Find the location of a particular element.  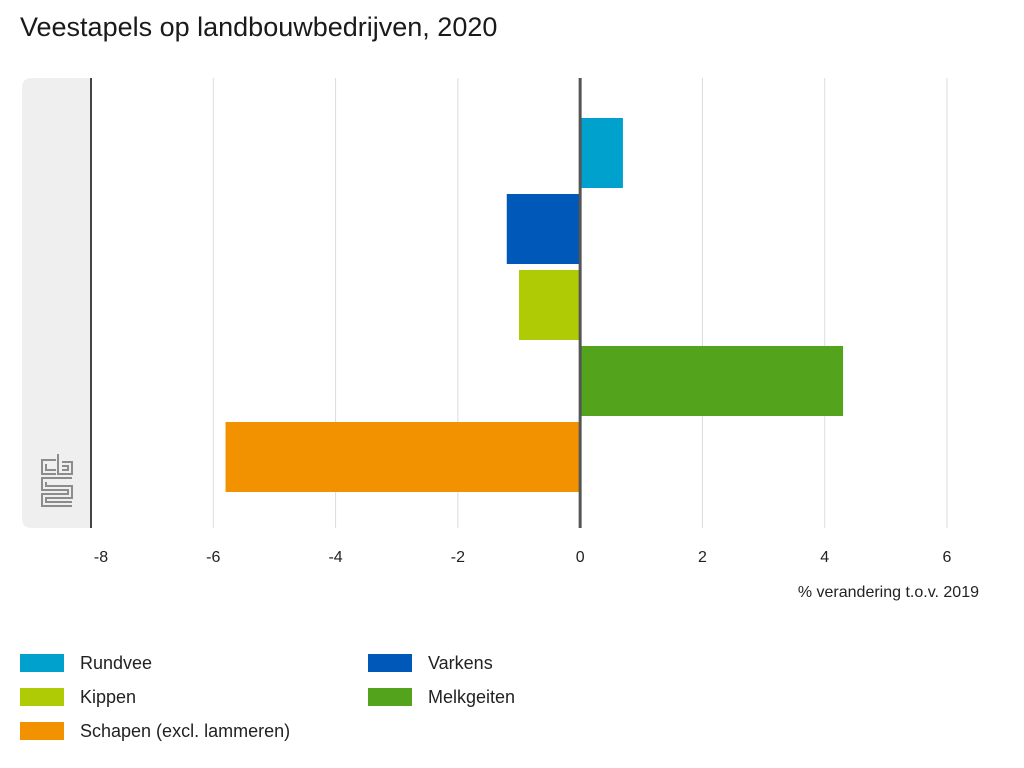

legend-item: Schapen (excl. lammeren) is located at coordinates (155, 731).